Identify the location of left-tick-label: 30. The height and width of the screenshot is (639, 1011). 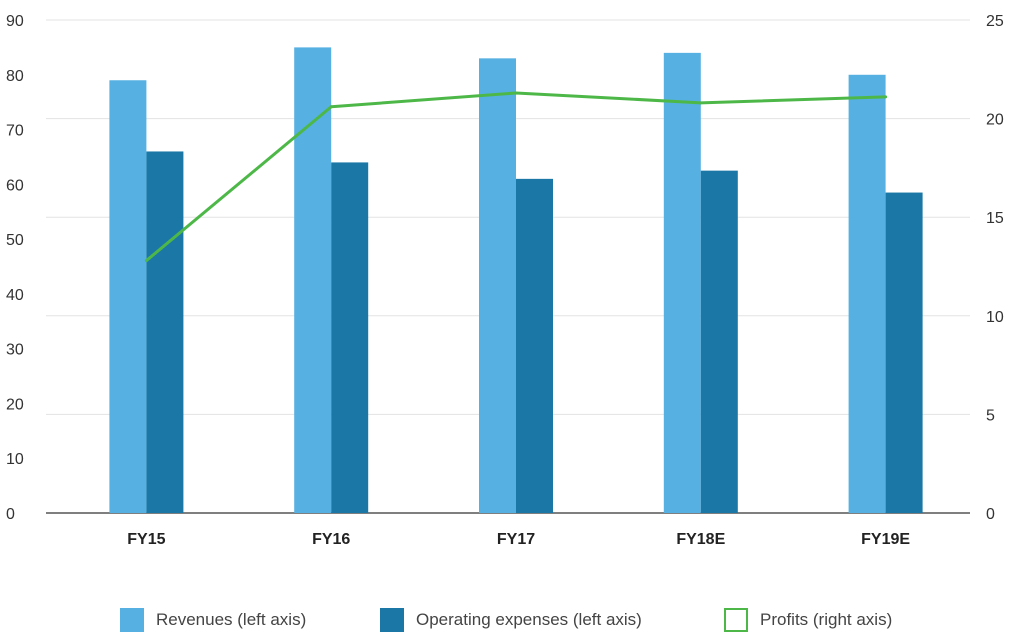
(15, 350).